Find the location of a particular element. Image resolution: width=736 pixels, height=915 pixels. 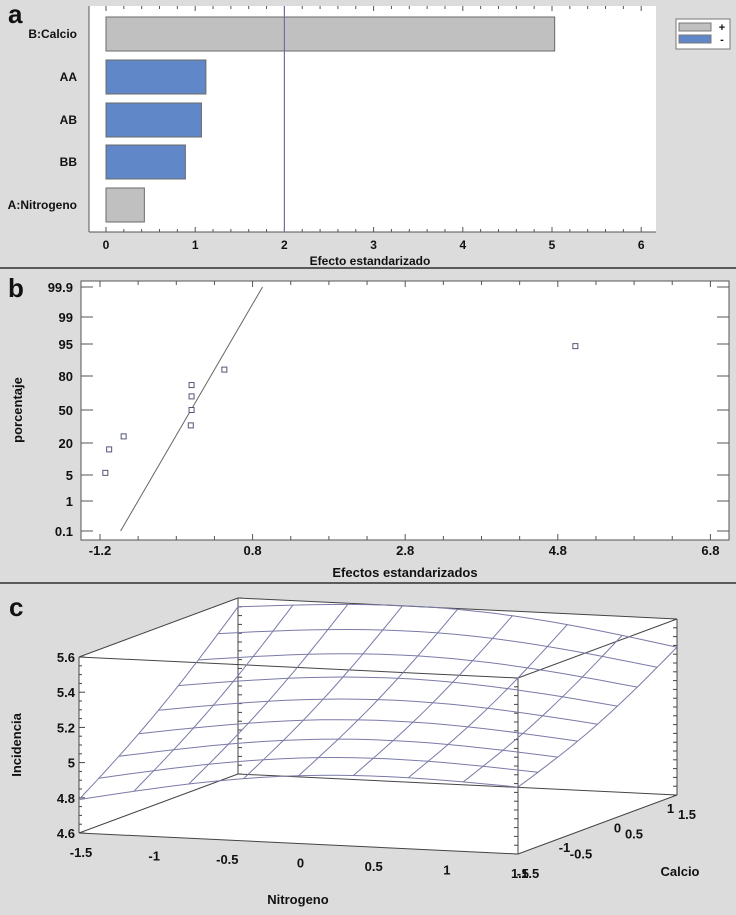

bar-aa is located at coordinates (156, 77).